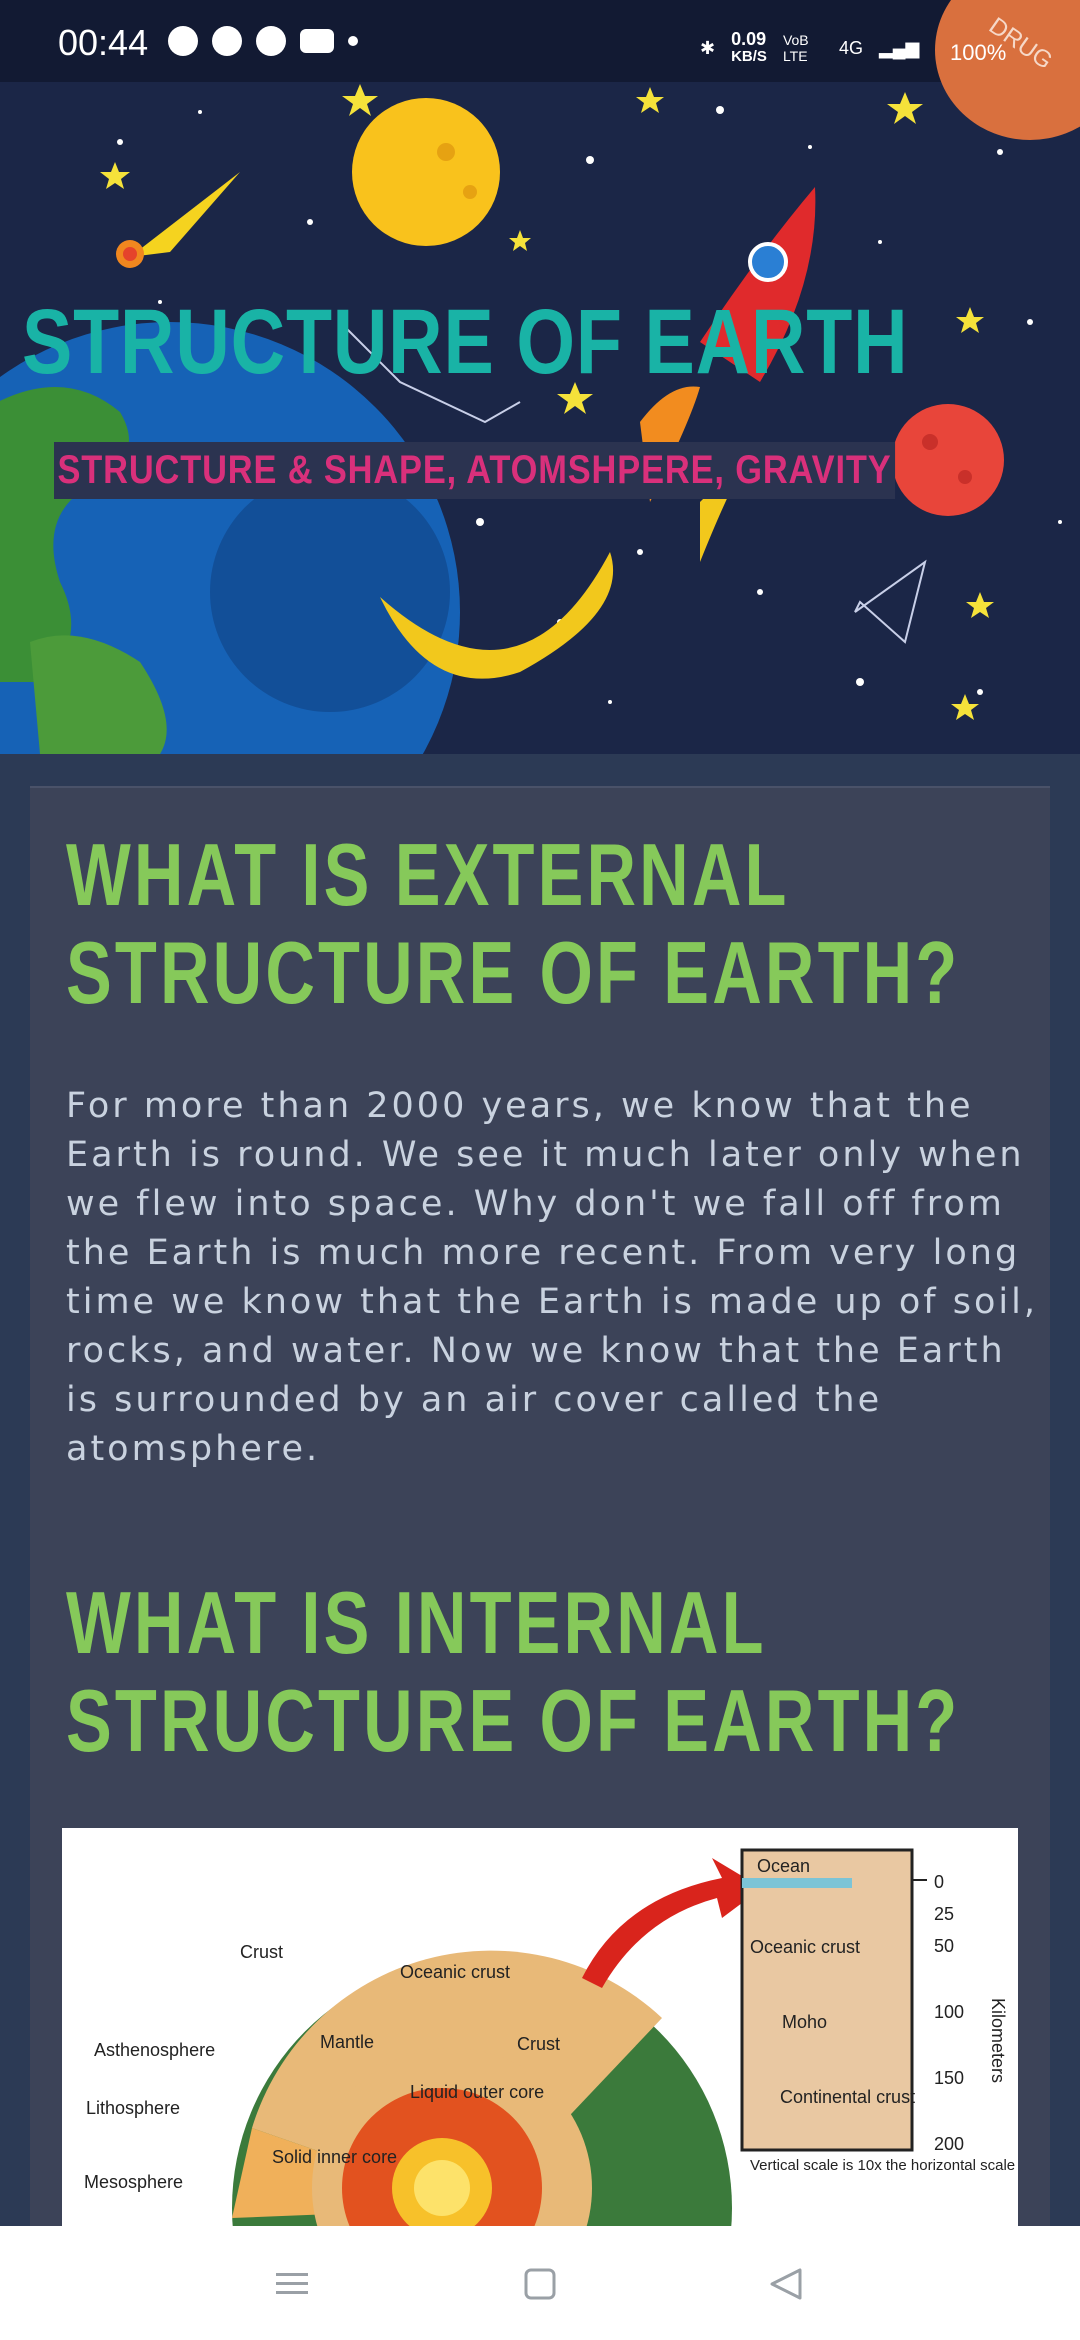  Describe the element at coordinates (749, 39) in the screenshot. I see `speed-value: 0.09` at that location.